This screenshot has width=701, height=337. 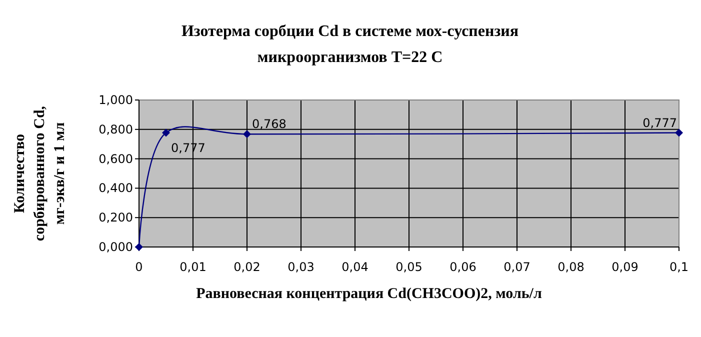 I want to click on x-axis-title: Равновесная концентрация Cd(CH3COO)2, моль/л, so click(x=369, y=294).